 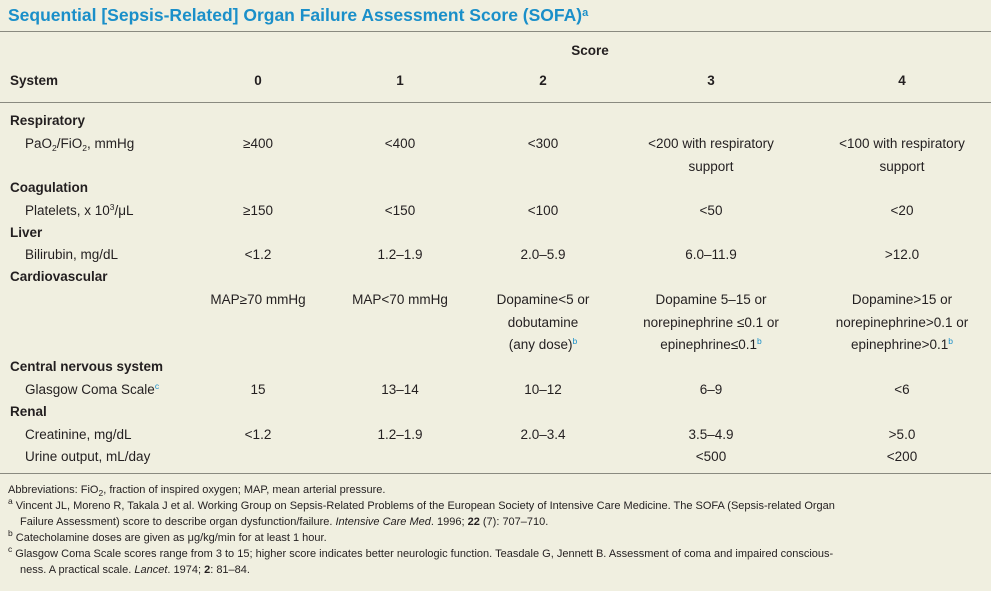 What do you see at coordinates (543, 80) in the screenshot?
I see `column-header-2: 2` at bounding box center [543, 80].